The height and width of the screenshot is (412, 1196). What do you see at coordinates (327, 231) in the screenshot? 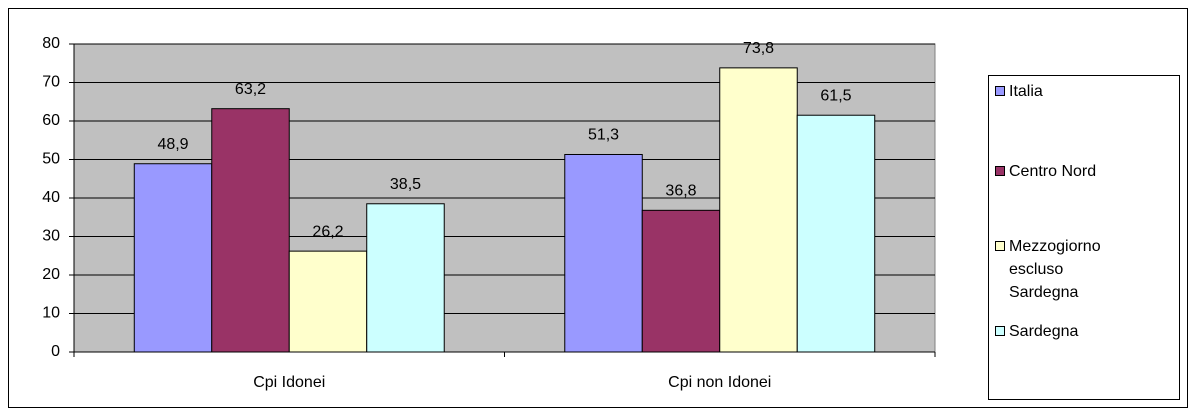
I see `data-label: 26,2` at bounding box center [327, 231].